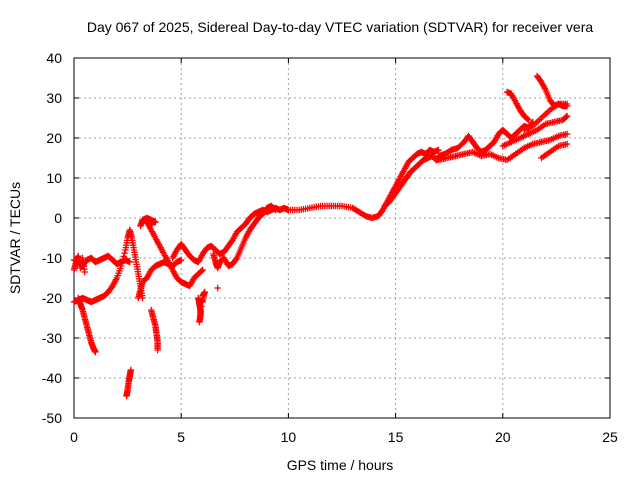  What do you see at coordinates (412, 181) in the screenshot?
I see `series-track-p` at bounding box center [412, 181].